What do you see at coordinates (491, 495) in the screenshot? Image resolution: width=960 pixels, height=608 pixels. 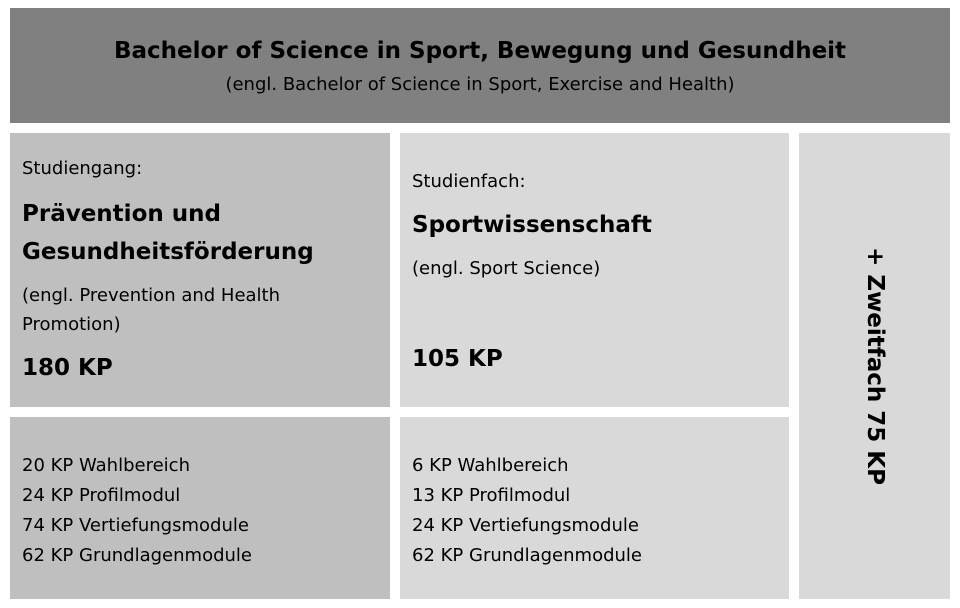 I see `module-item: 13 KP Profilmodul` at bounding box center [491, 495].